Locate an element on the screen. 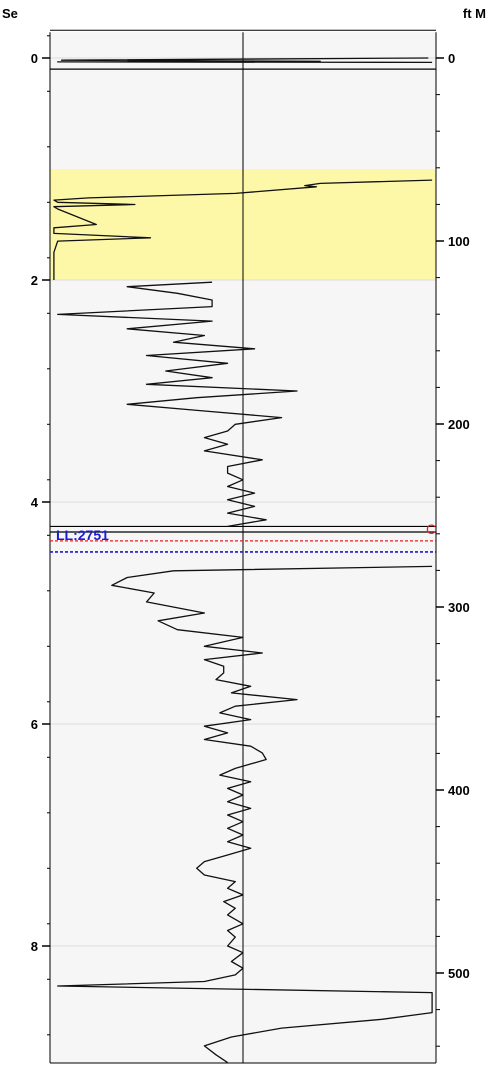 Image resolution: width=488 pixels, height=1069 pixels. right-tick-label: 0 is located at coordinates (451, 58).